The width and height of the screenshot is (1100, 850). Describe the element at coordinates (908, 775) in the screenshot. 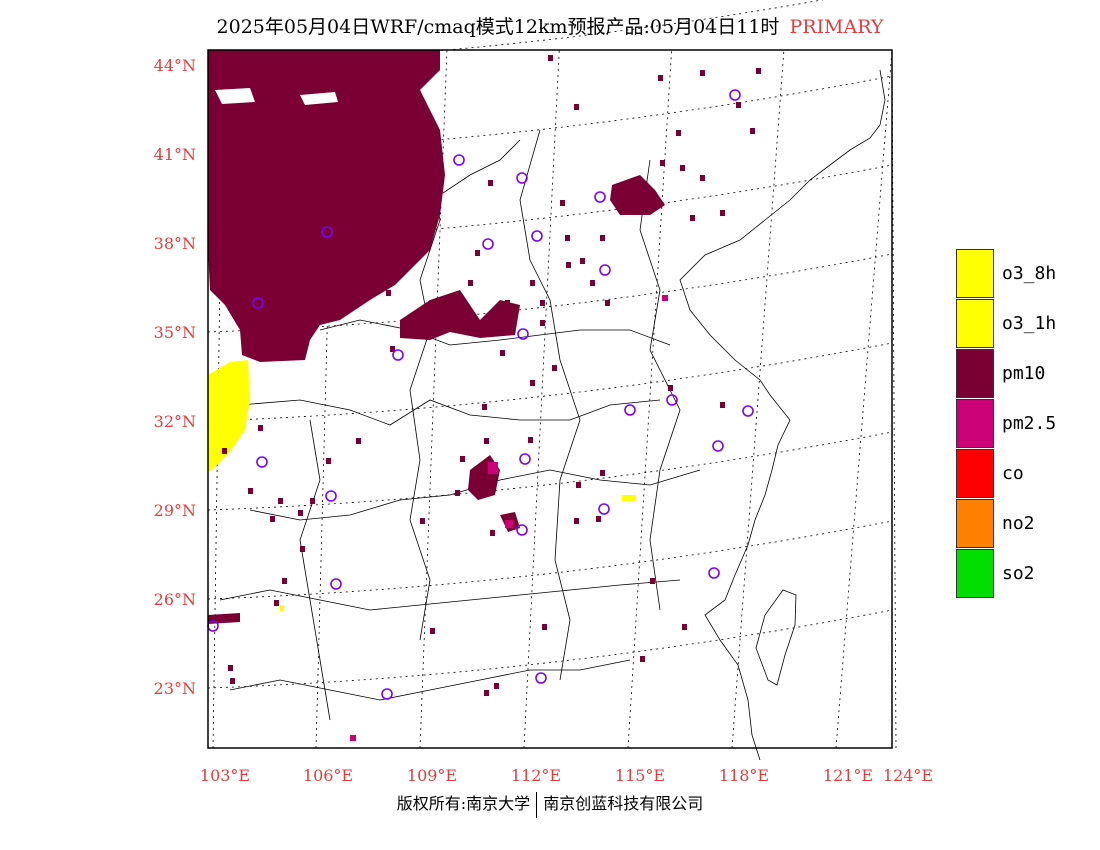

I see `longitude-label: 124°E` at that location.